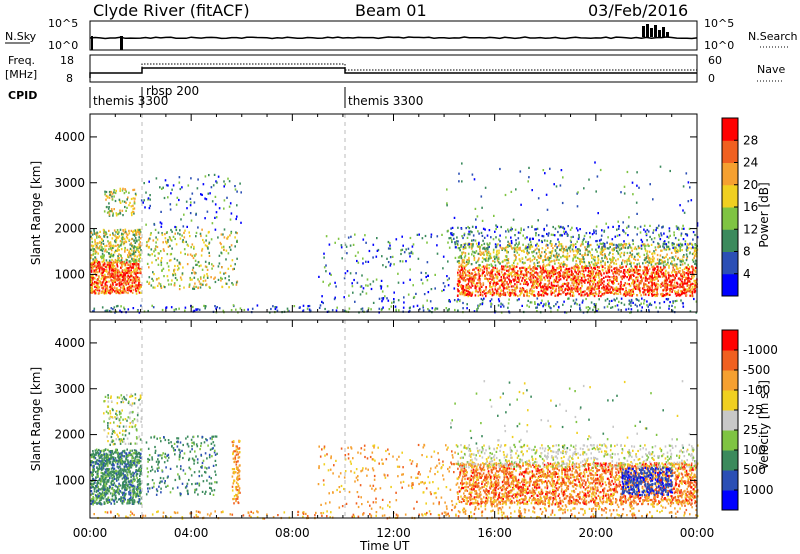 The height and width of the screenshot is (554, 800). I want to click on cpid-label: CPID, so click(22, 95).